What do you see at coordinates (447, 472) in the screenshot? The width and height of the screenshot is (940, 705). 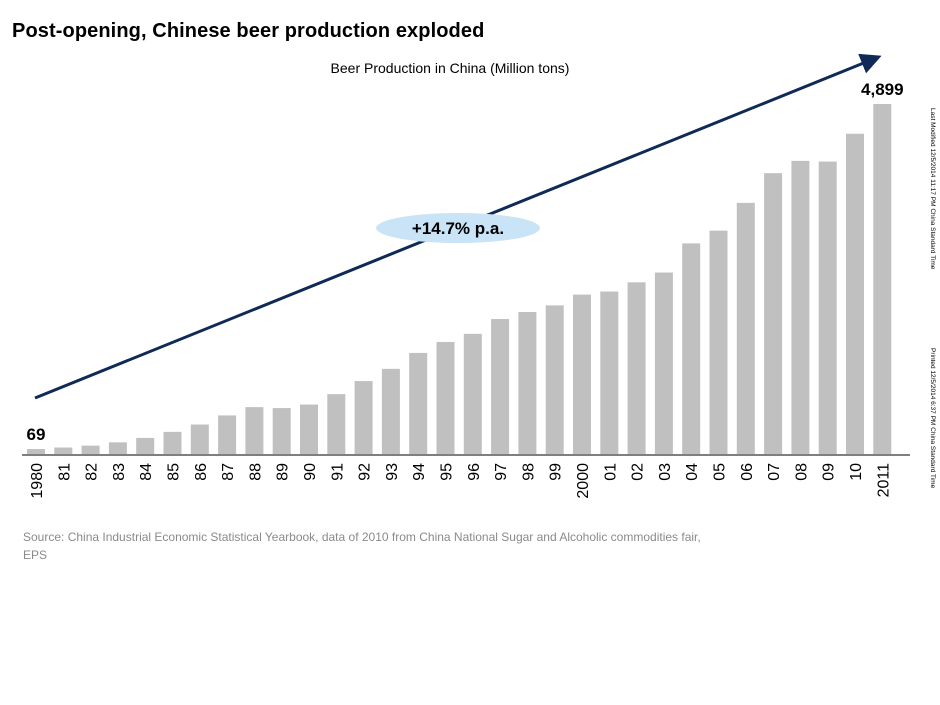 I see `x-tick-label: 95` at bounding box center [447, 472].